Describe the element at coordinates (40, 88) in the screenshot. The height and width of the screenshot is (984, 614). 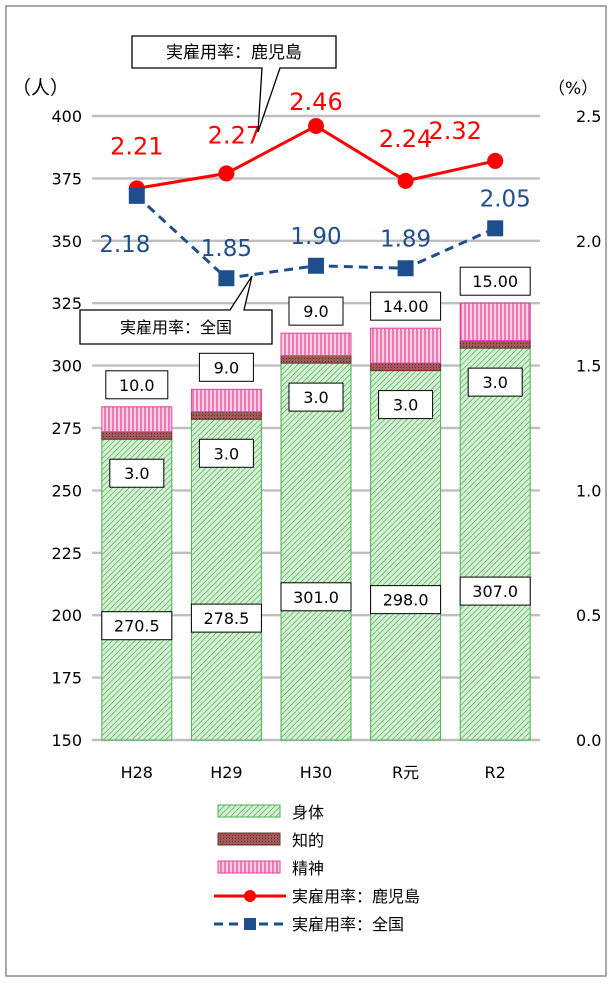
I see `y-left-axis-label: （人）` at that location.